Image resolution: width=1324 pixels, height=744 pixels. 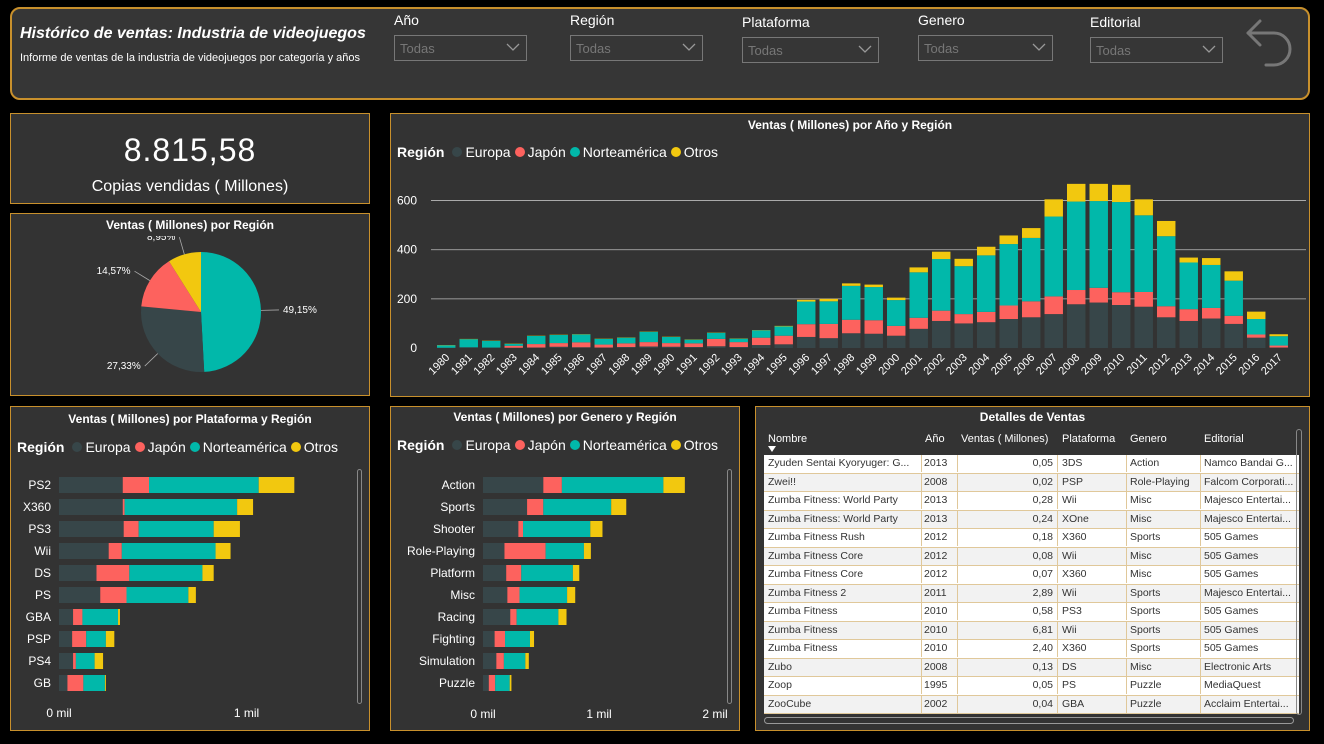 I want to click on bar-norteamérica-2014, so click(x=1211, y=286).